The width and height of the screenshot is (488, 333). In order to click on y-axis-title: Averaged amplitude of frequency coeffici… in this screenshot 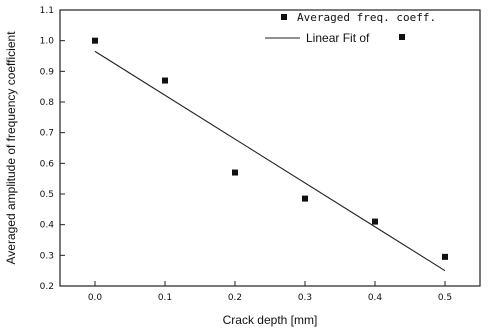, I will do `click(11, 148)`.